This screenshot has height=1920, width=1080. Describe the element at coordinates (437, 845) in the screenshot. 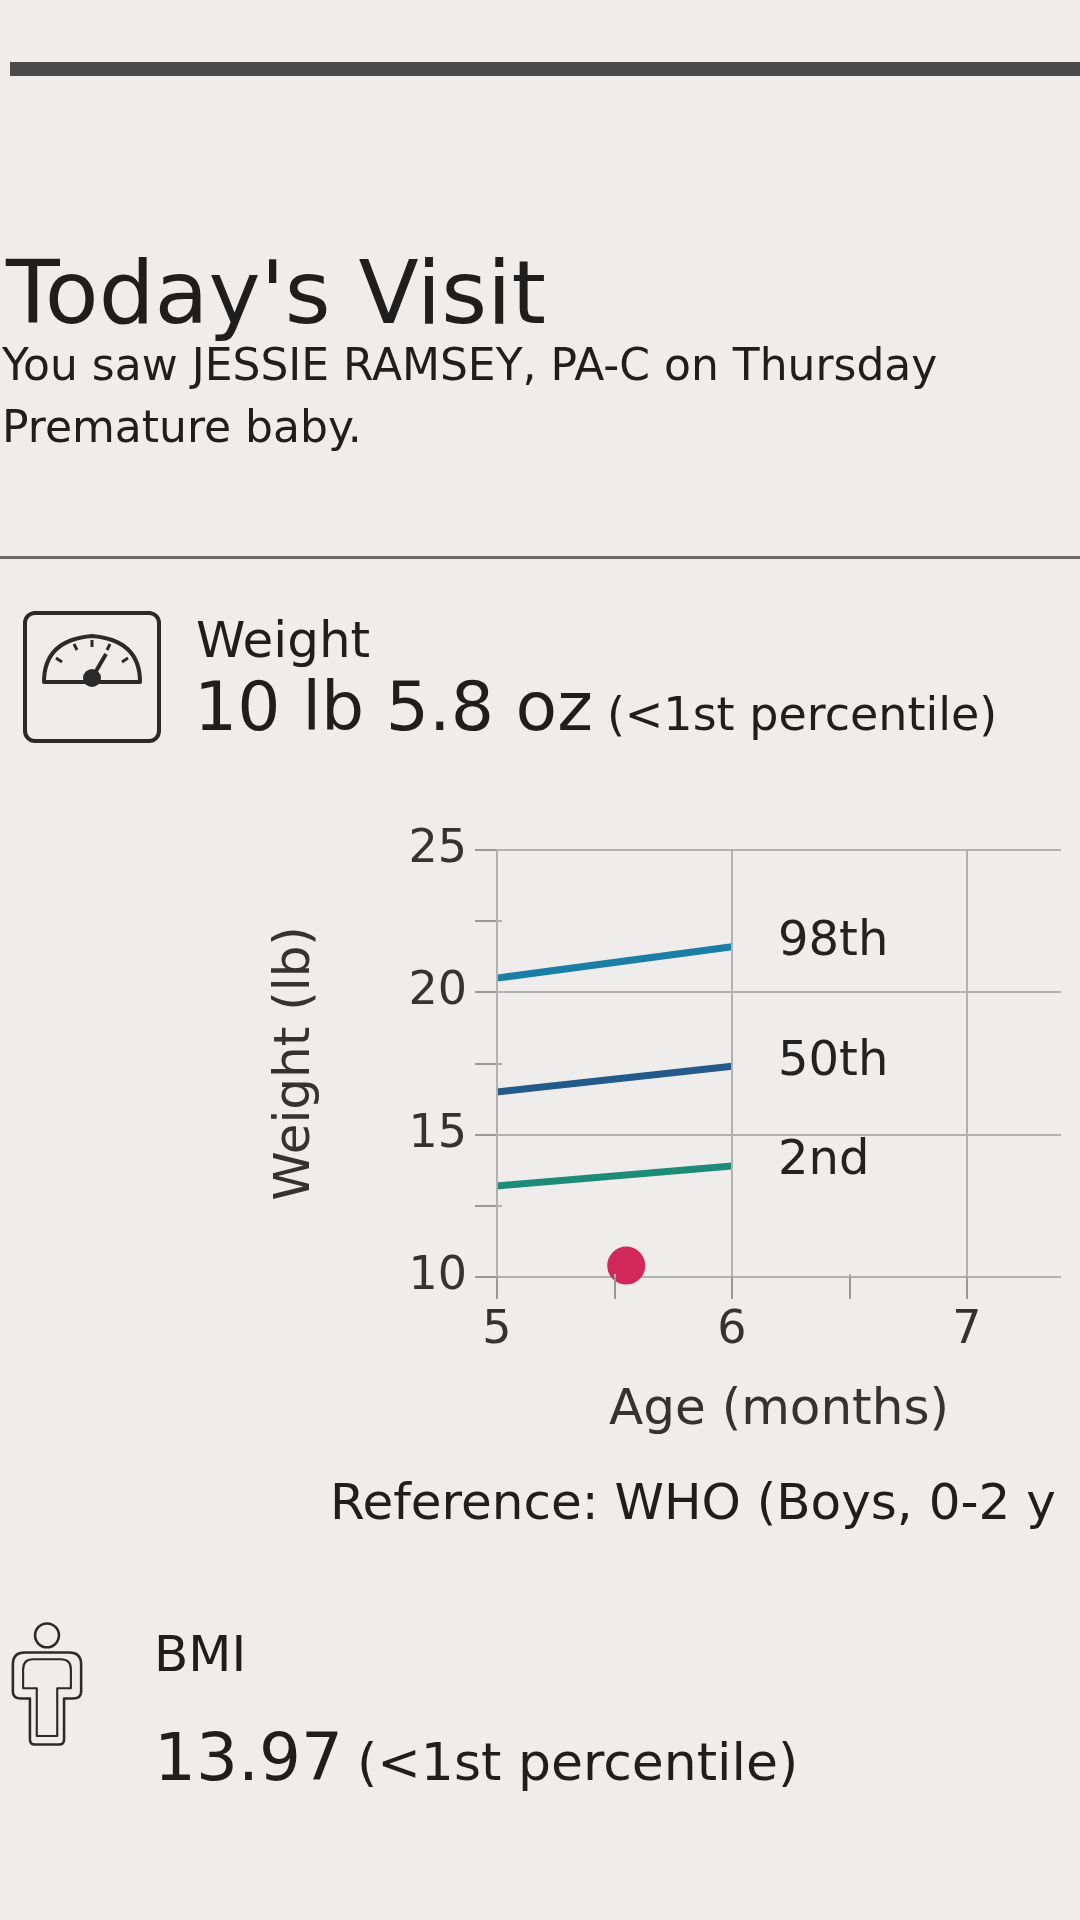

I see `y-tick-label: 25` at that location.